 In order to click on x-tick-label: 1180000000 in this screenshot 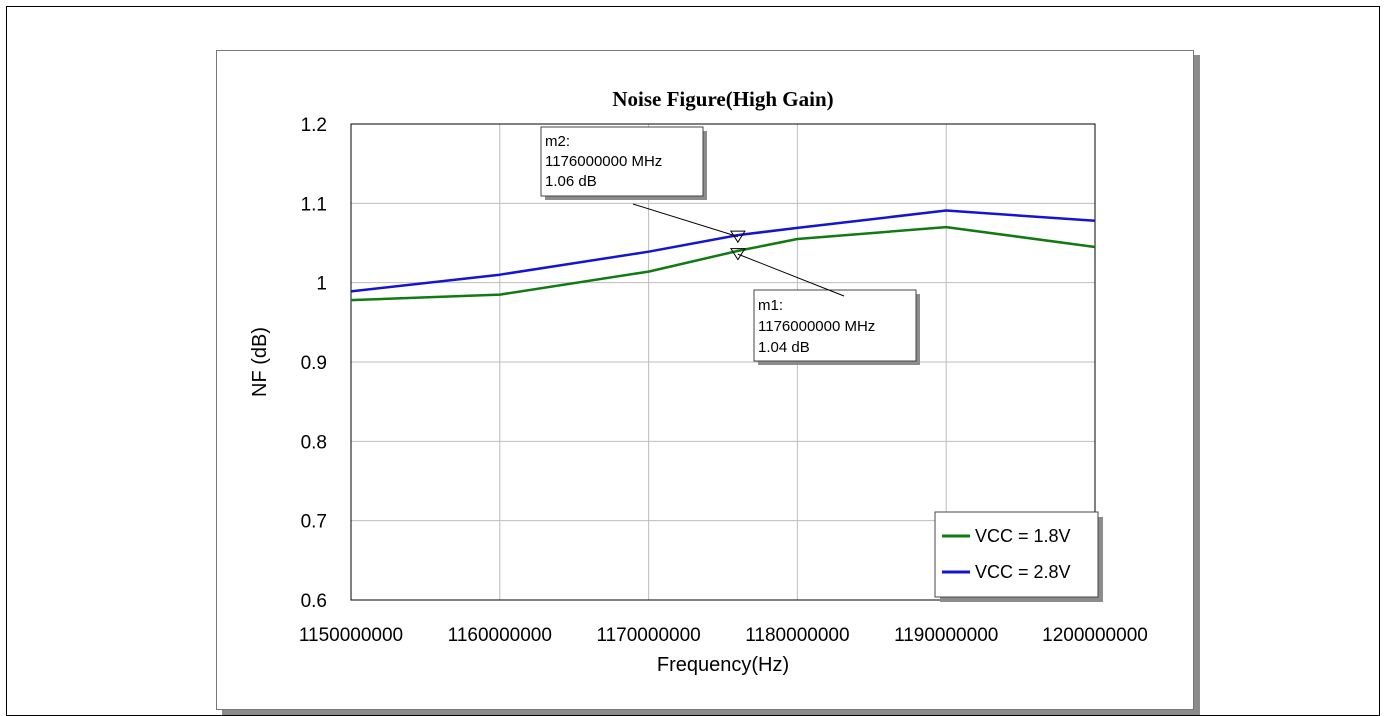, I will do `click(797, 635)`.